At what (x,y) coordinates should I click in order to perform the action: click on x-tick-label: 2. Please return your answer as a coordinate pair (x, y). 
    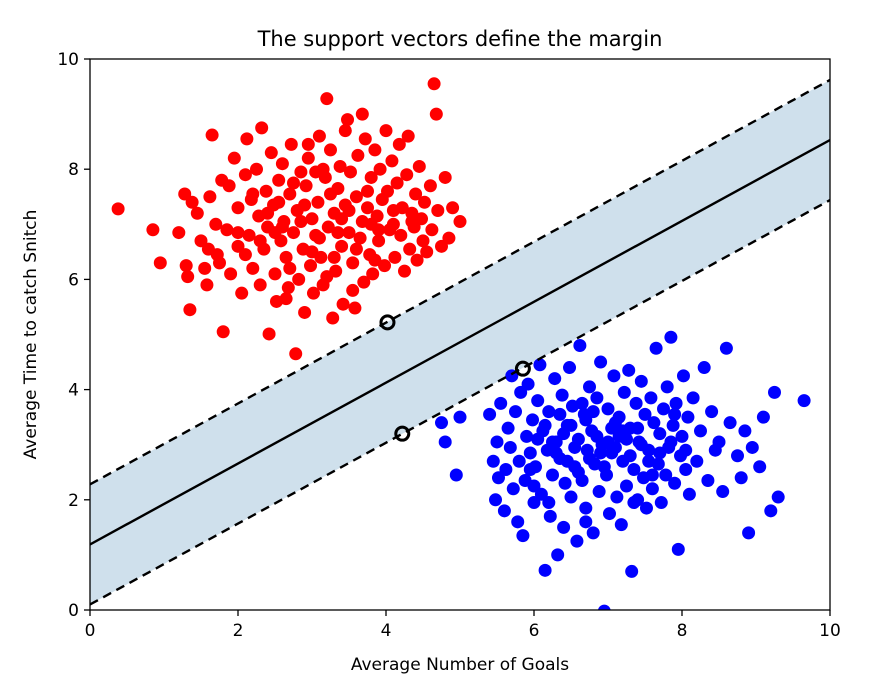
    Looking at the image, I should click on (238, 631).